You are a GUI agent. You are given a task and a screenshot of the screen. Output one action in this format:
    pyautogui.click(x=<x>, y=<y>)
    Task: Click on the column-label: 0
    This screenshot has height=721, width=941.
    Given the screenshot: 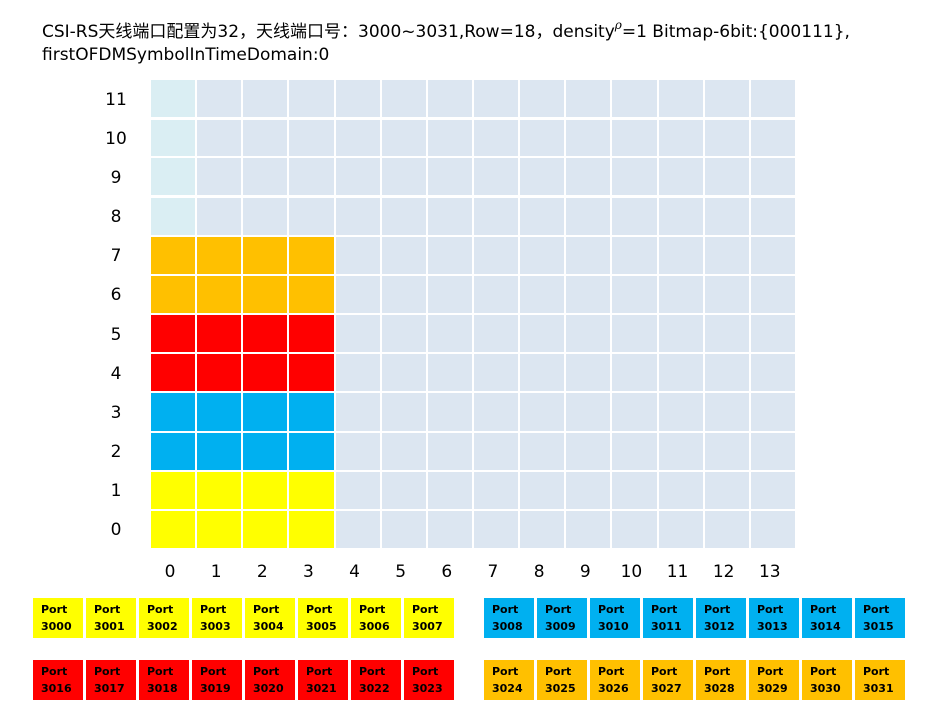 What is the action you would take?
    pyautogui.click(x=170, y=572)
    